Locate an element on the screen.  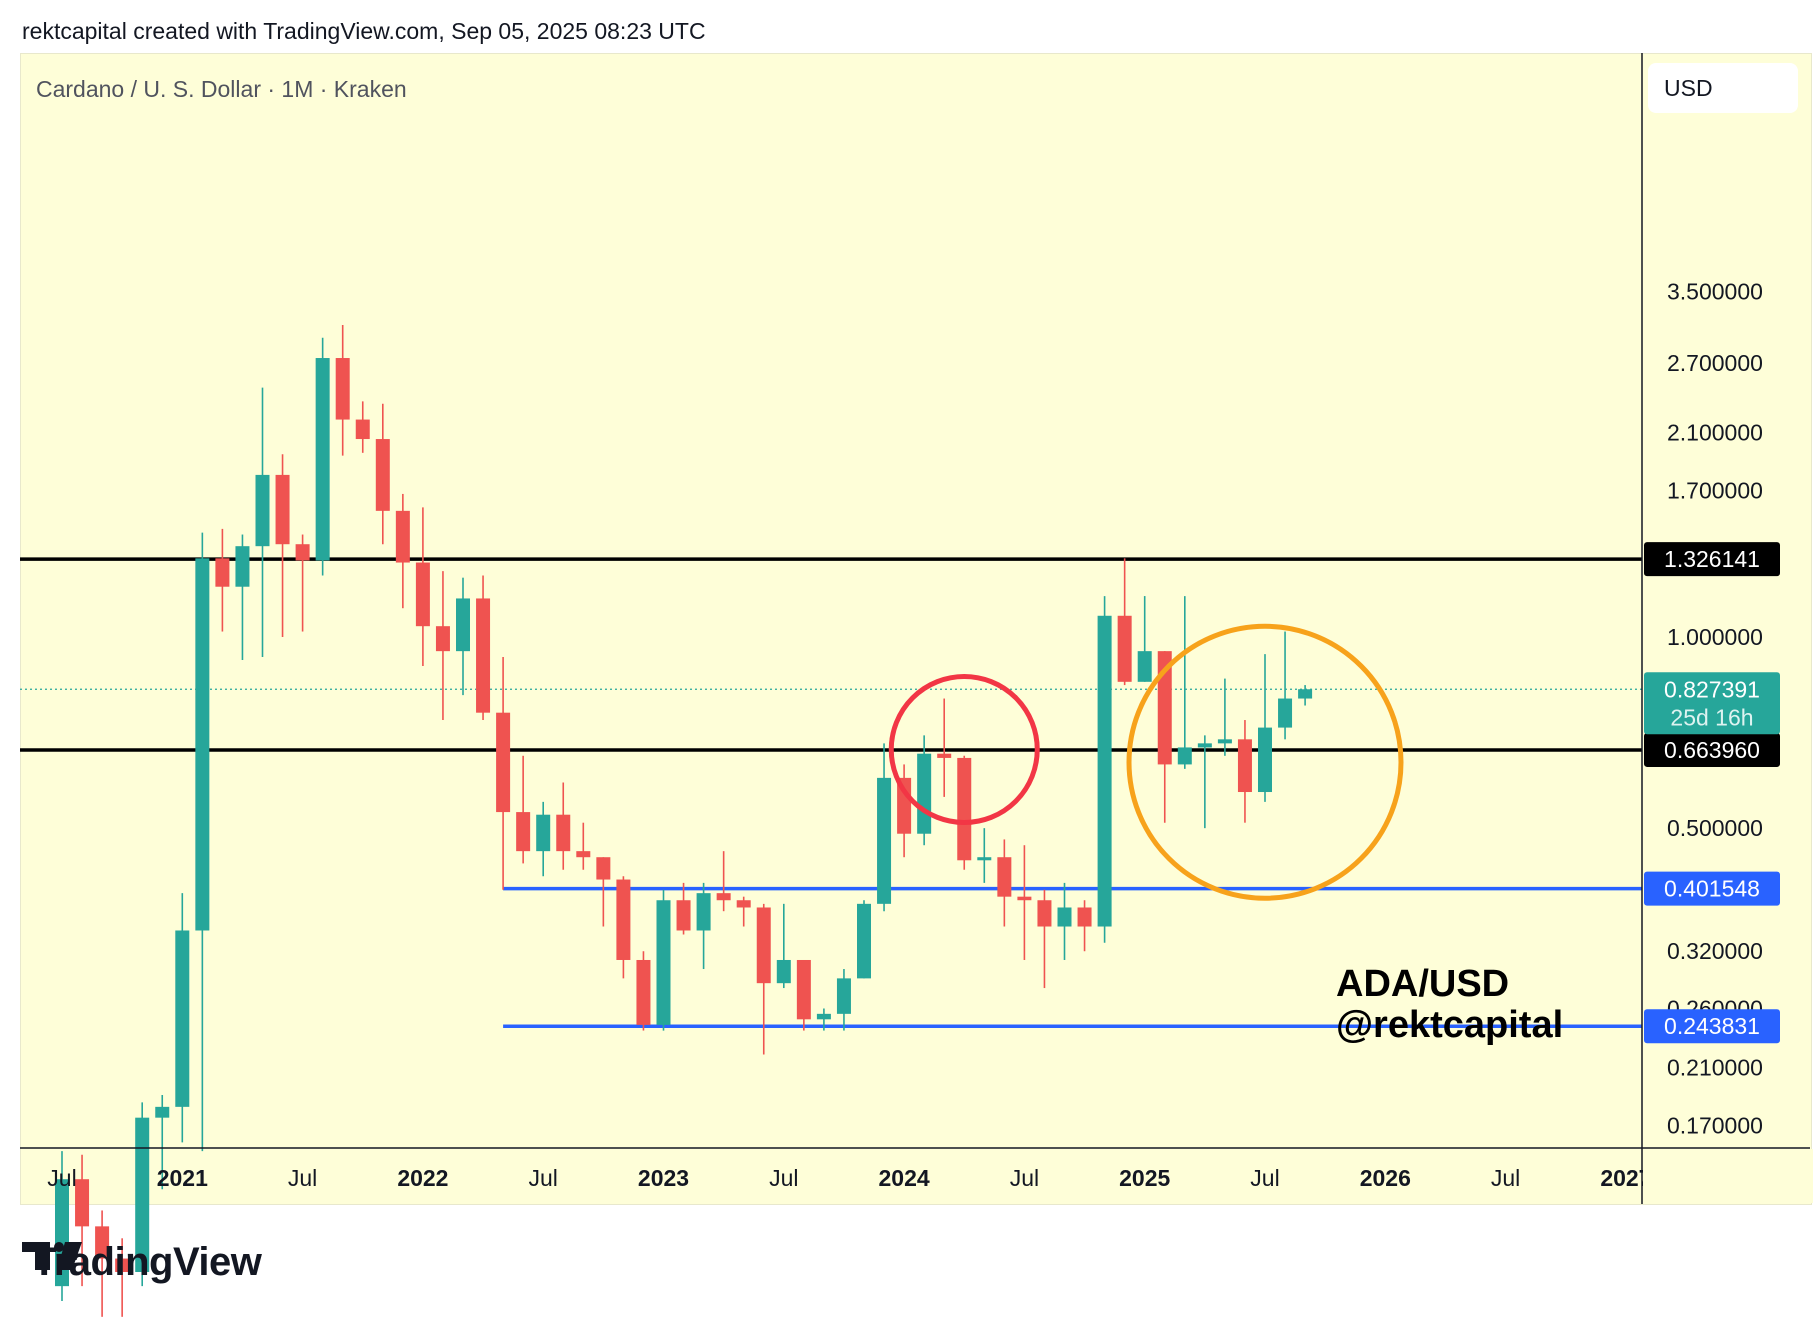
x-tick-label: 2025 is located at coordinates (1144, 1178).